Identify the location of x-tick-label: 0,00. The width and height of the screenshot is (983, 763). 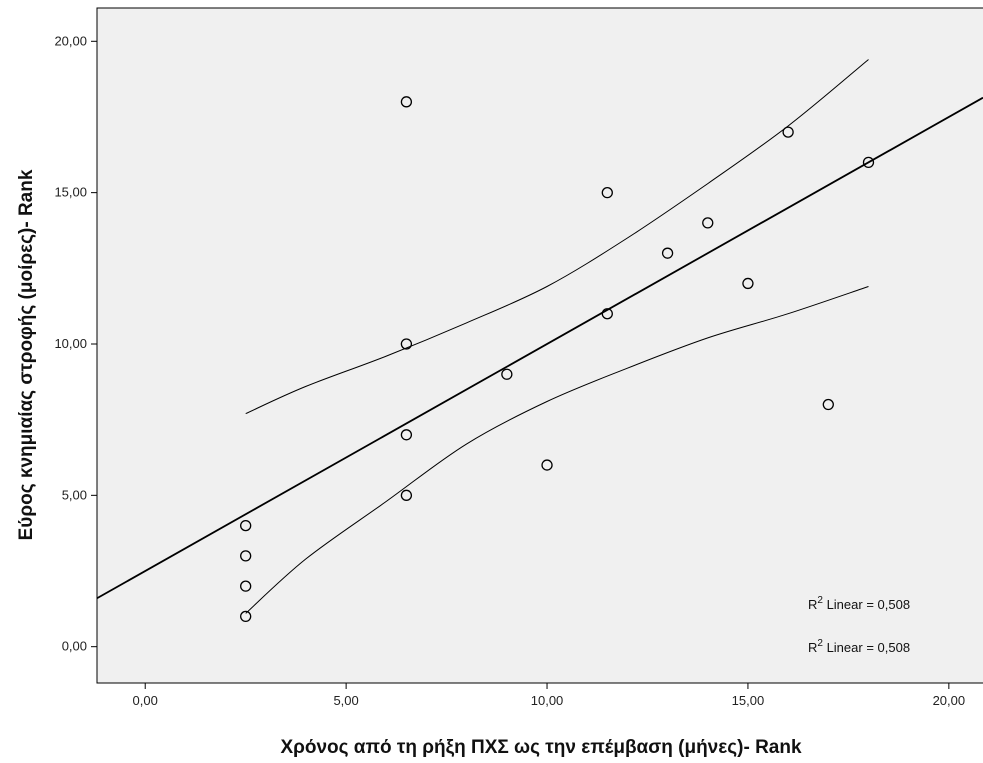
(145, 700).